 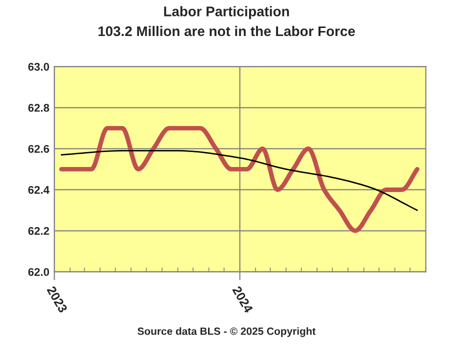 What do you see at coordinates (39, 108) in the screenshot?
I see `y-tick-label: 62.8` at bounding box center [39, 108].